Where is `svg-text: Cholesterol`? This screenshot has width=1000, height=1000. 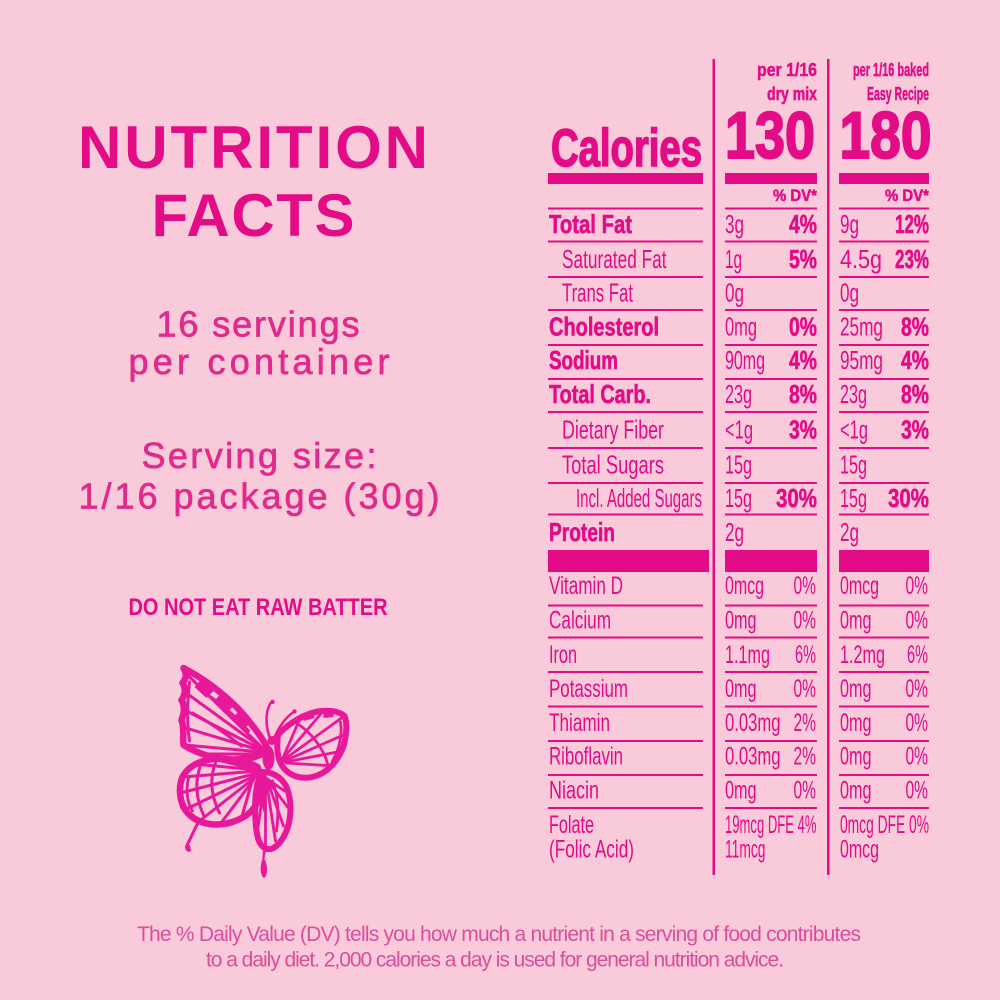 svg-text: Cholesterol is located at coordinates (604, 327).